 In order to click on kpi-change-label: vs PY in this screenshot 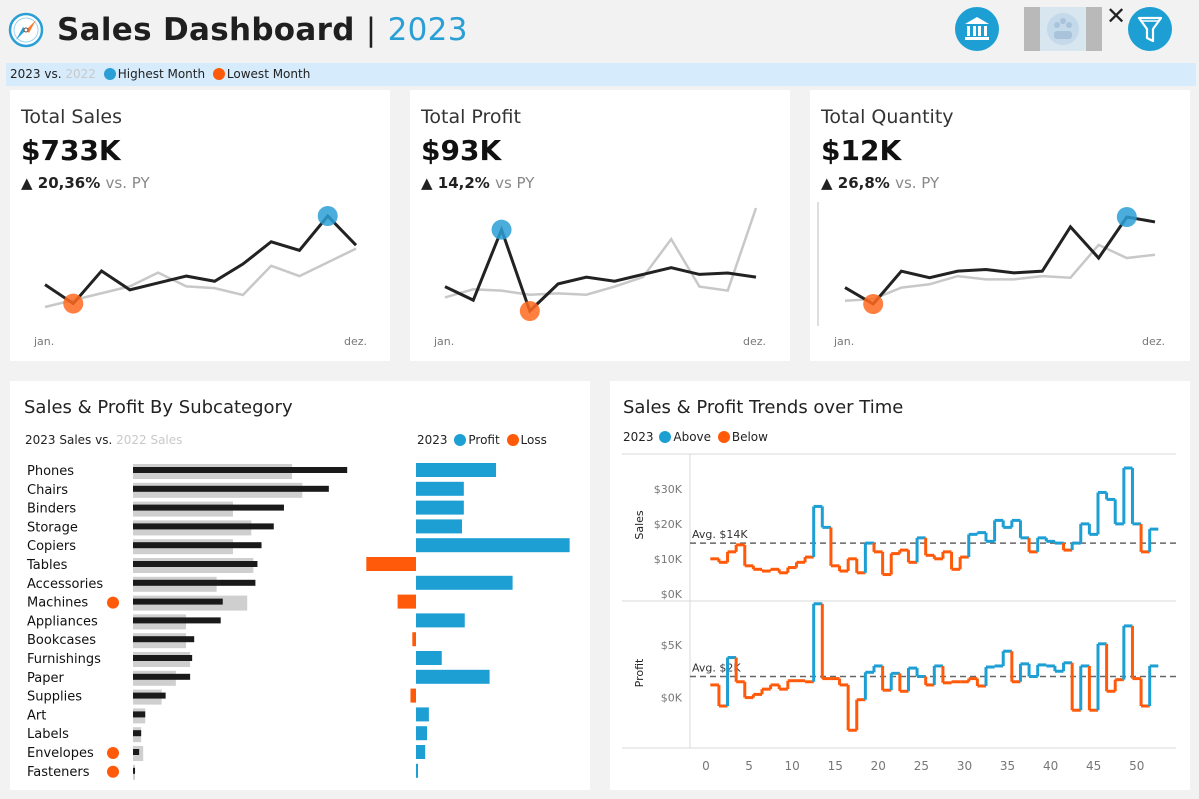, I will do `click(515, 183)`.